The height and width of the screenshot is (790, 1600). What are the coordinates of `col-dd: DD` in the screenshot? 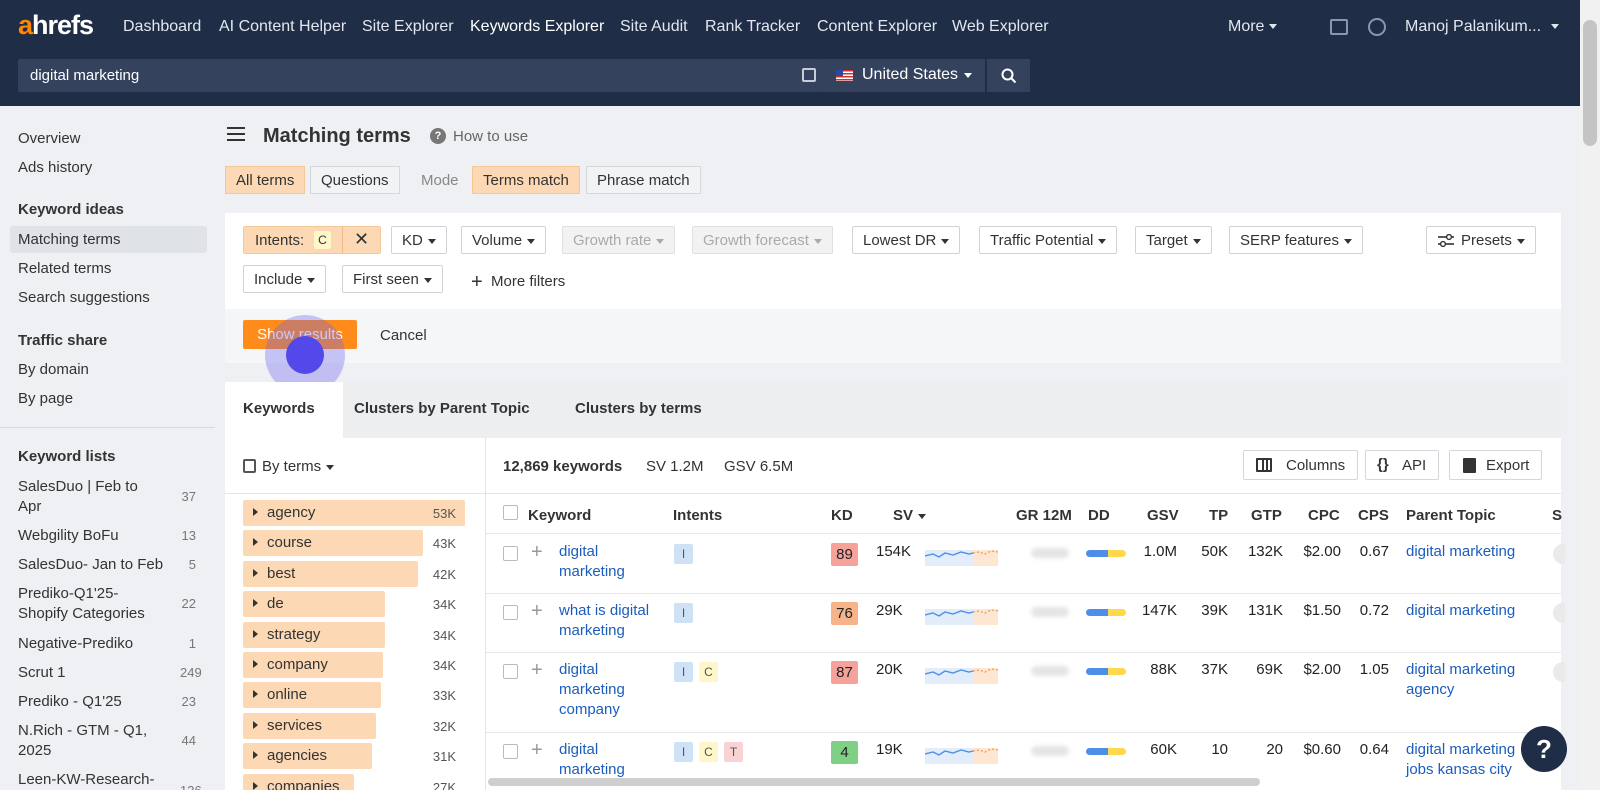 It's located at (1099, 515).